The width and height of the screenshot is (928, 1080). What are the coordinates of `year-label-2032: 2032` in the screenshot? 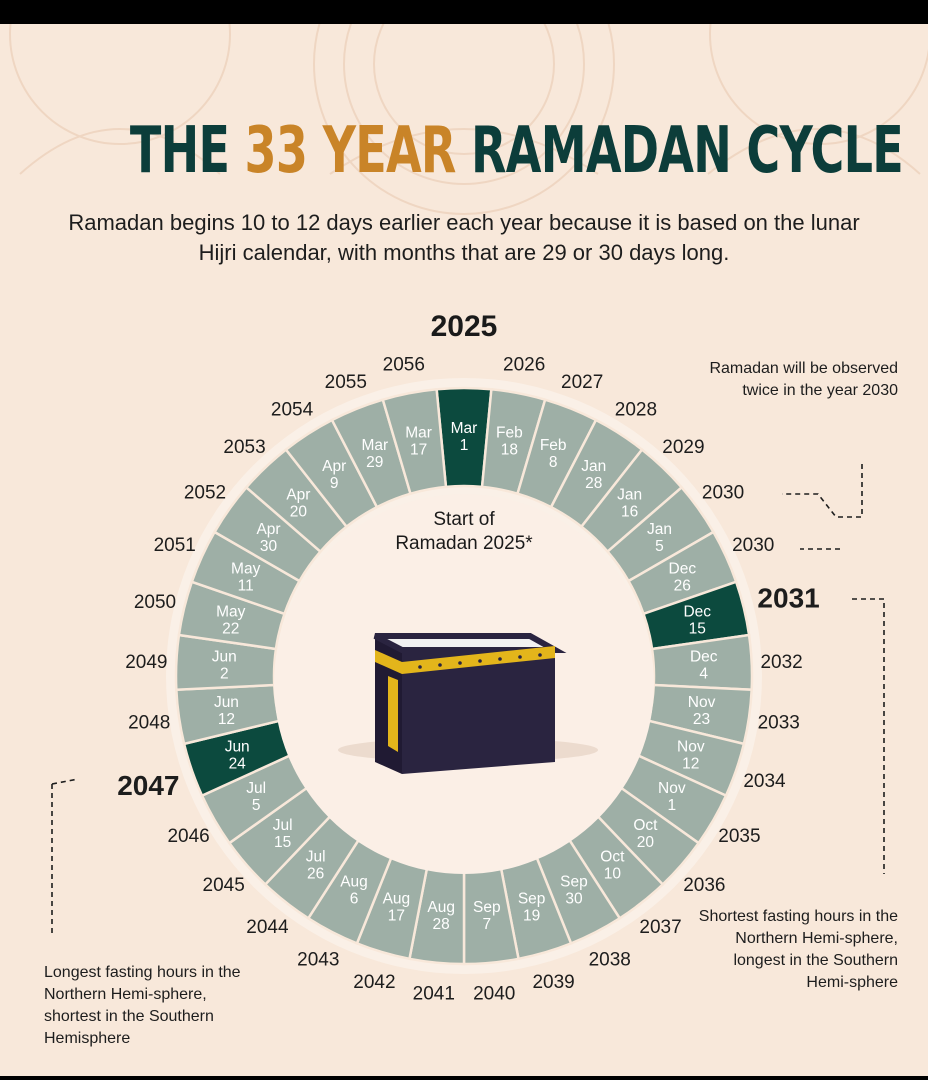 It's located at (781, 662).